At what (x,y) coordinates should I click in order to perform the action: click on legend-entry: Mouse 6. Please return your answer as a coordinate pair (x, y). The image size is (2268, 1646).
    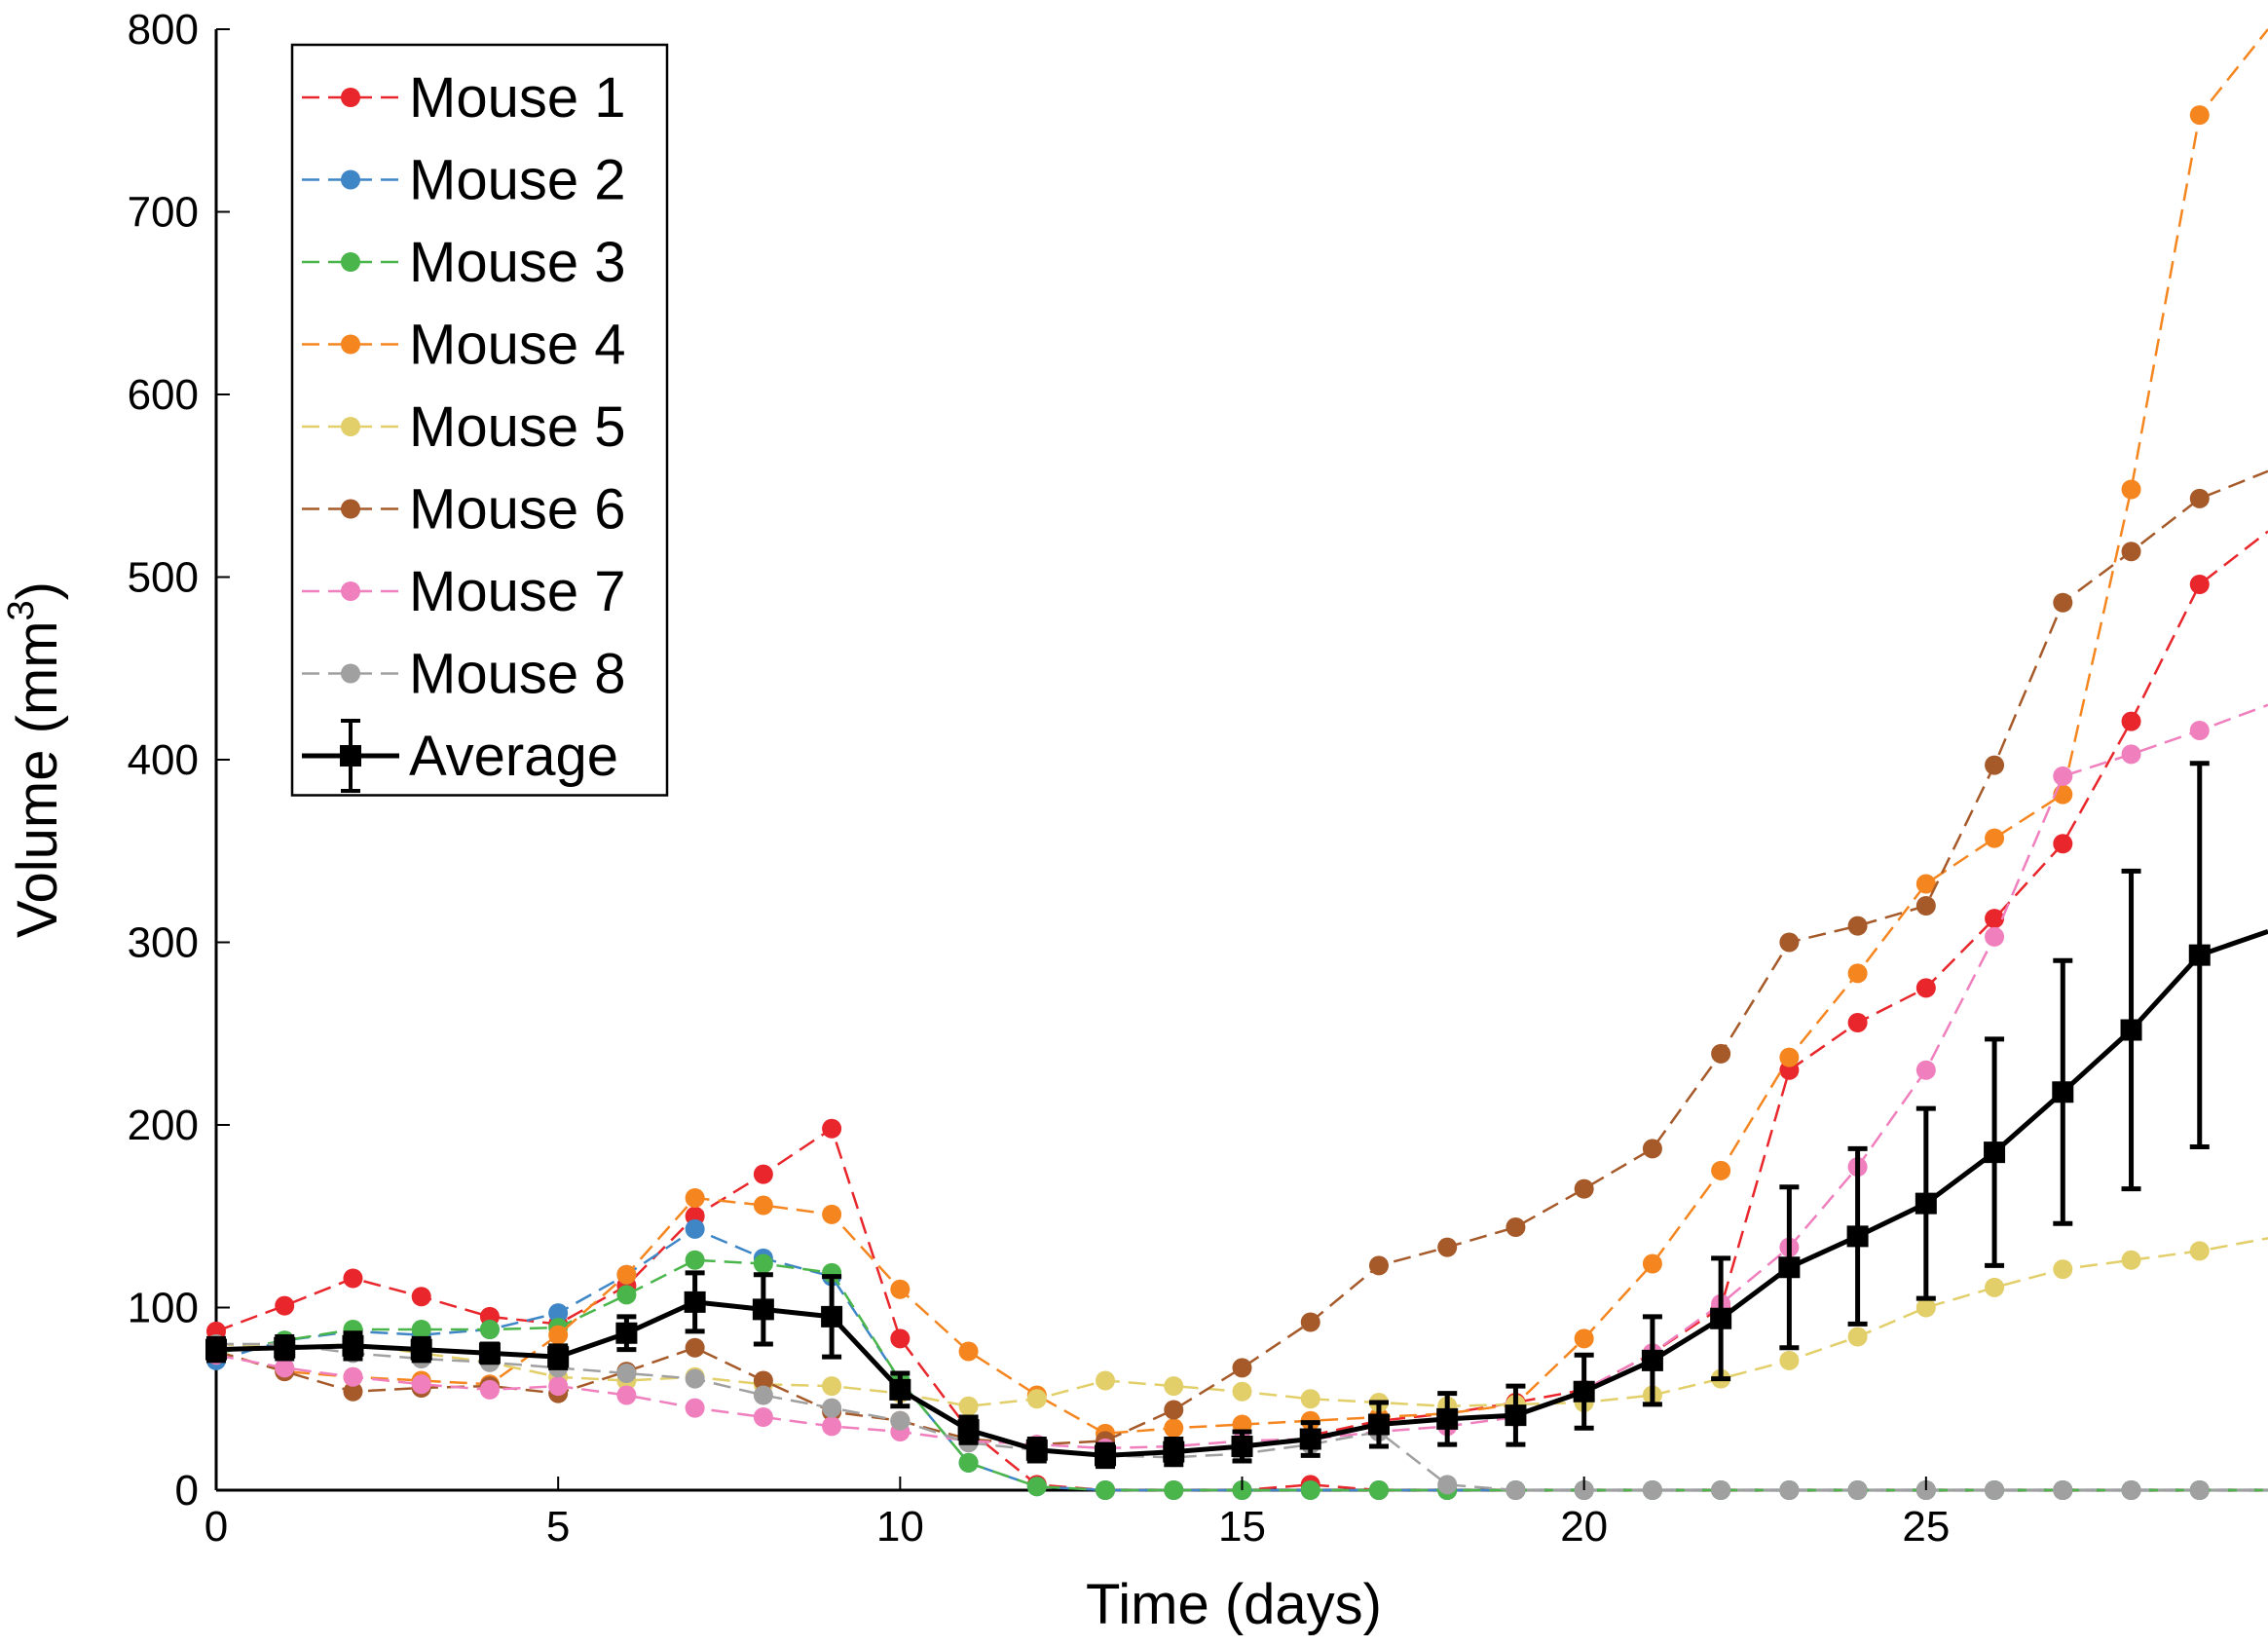
    Looking at the image, I should click on (463, 510).